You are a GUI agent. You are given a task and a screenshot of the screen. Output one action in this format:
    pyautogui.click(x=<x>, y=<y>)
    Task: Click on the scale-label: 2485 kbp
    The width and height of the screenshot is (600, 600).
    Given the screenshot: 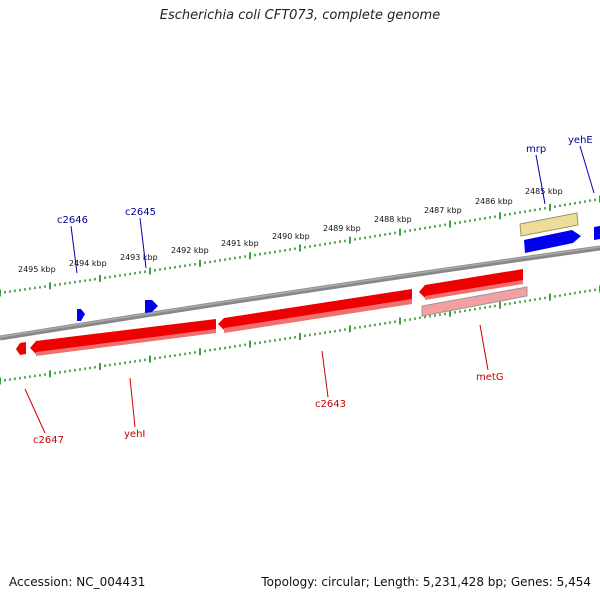 What is the action you would take?
    pyautogui.click(x=544, y=191)
    